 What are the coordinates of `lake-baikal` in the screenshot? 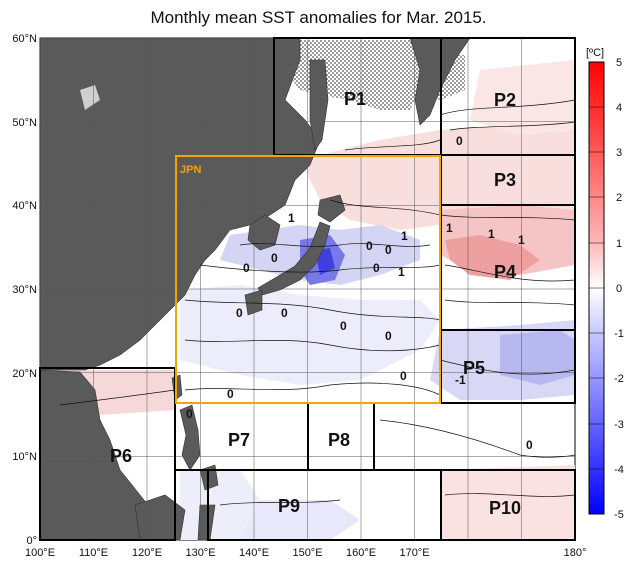 It's located at (90, 97).